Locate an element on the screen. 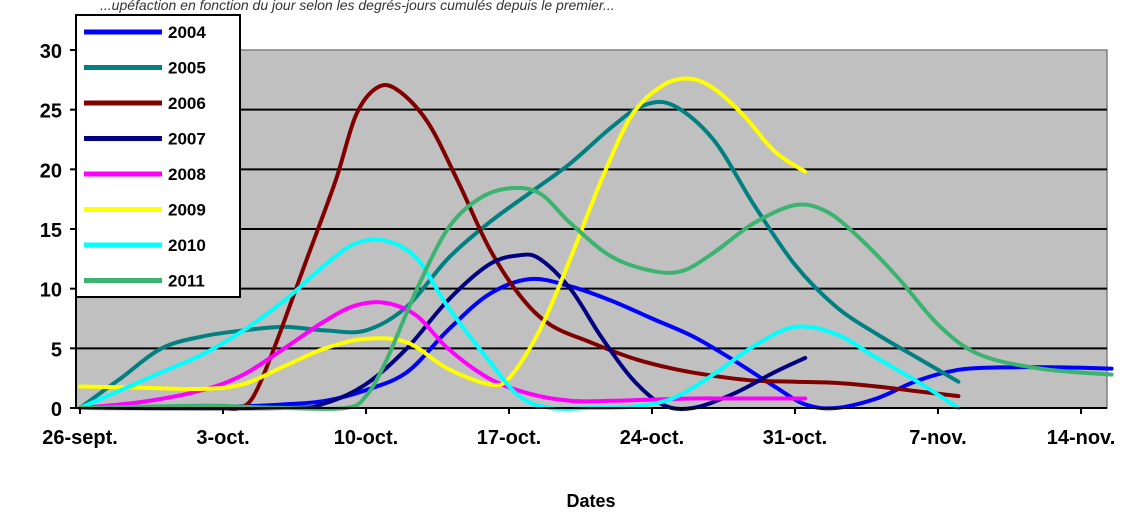 This screenshot has width=1124, height=518. legend-label-2007: 2007 is located at coordinates (187, 139).